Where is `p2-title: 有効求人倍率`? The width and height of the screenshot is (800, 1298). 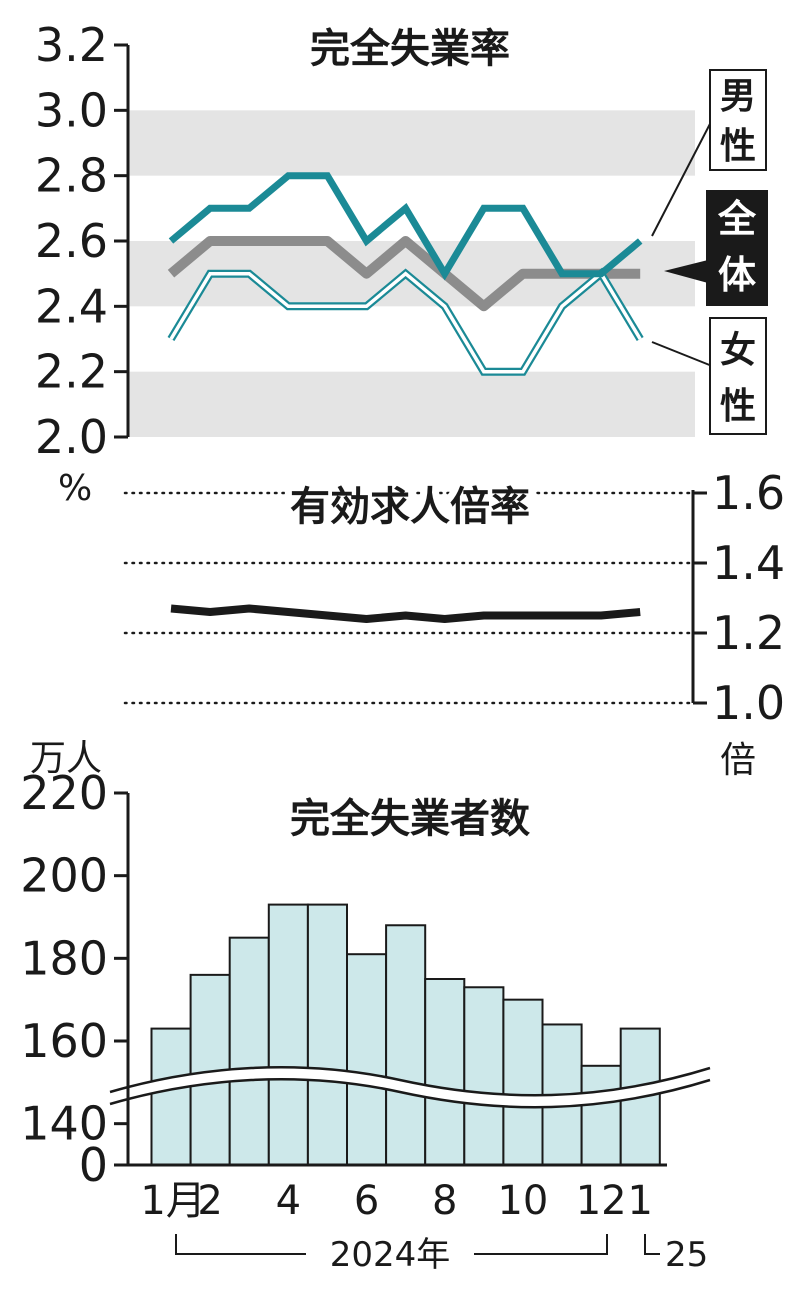
p2-title: 有効求人倍率 is located at coordinates (410, 507).